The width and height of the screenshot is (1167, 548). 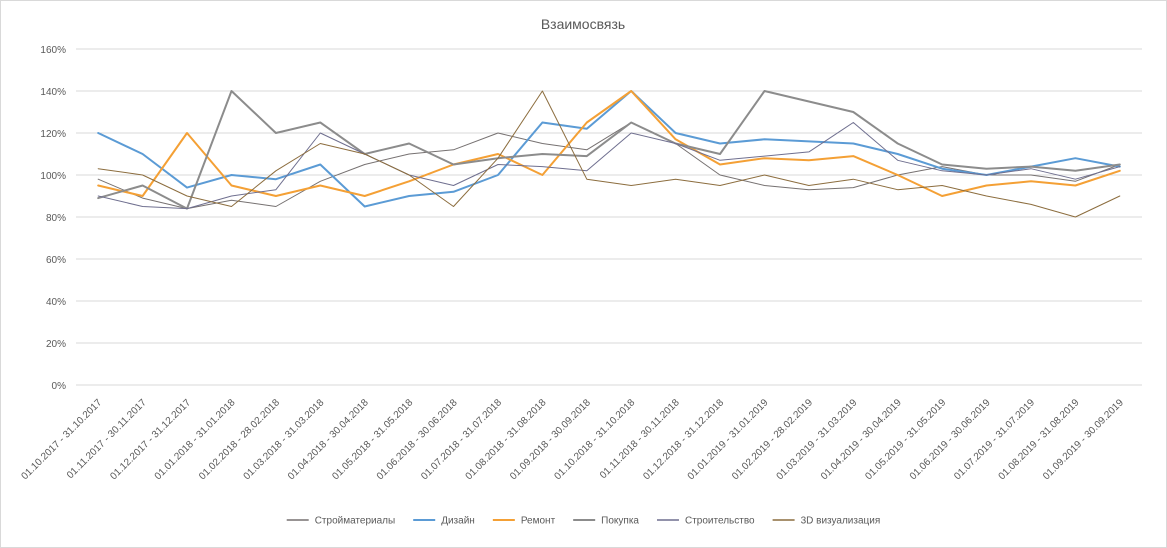 What do you see at coordinates (461, 439) in the screenshot?
I see `x-tick-label: 01.07.2018 - 31.07.2018` at bounding box center [461, 439].